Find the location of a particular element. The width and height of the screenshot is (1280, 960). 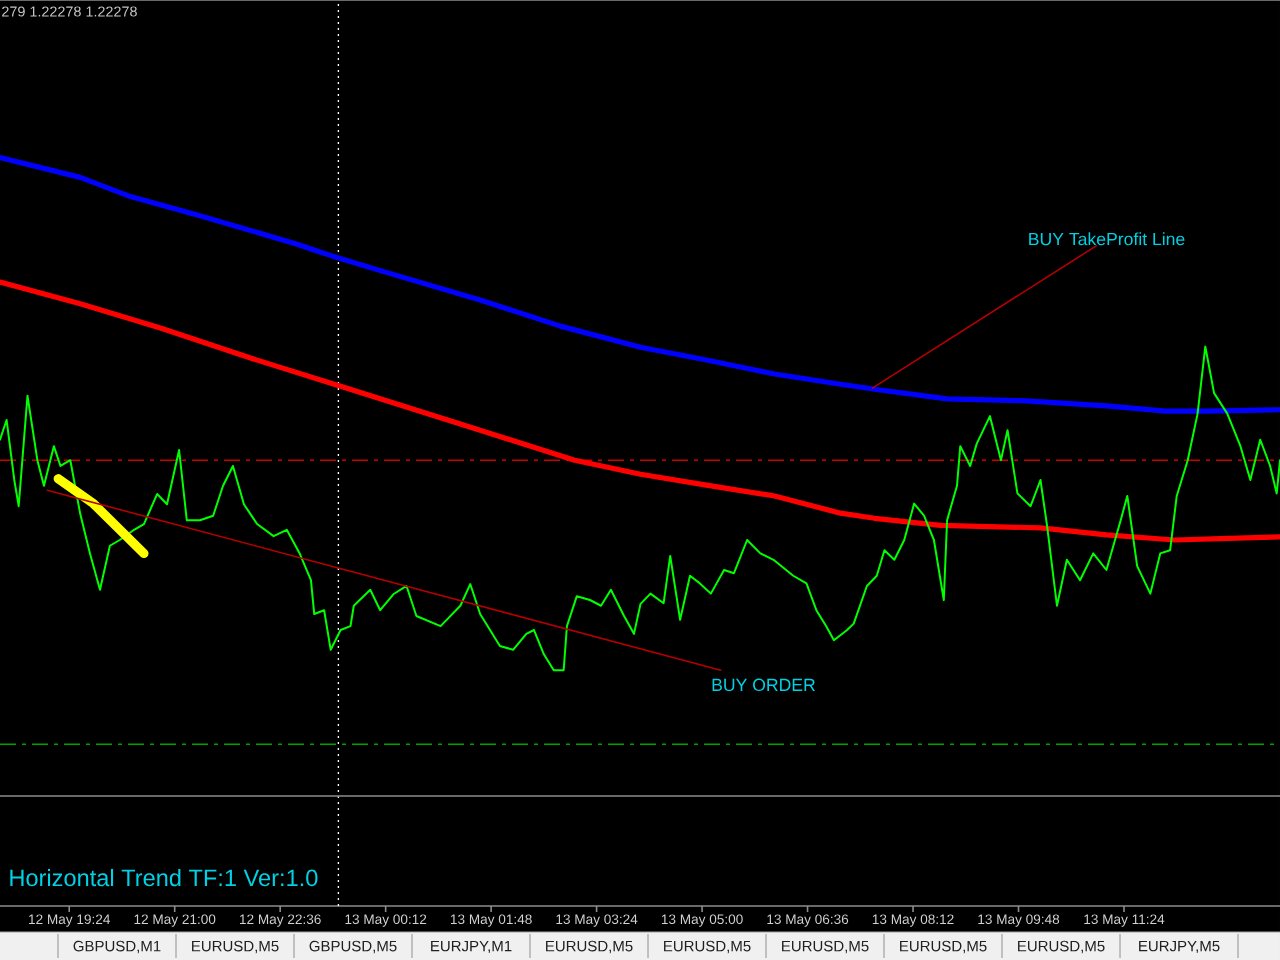

text: Horizontal Trend TF:1 Ver:1.0 is located at coordinates (164, 877).